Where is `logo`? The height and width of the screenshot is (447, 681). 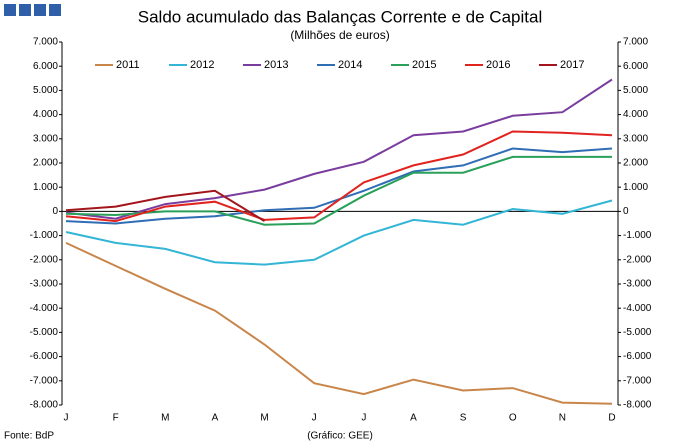 logo is located at coordinates (32, 10).